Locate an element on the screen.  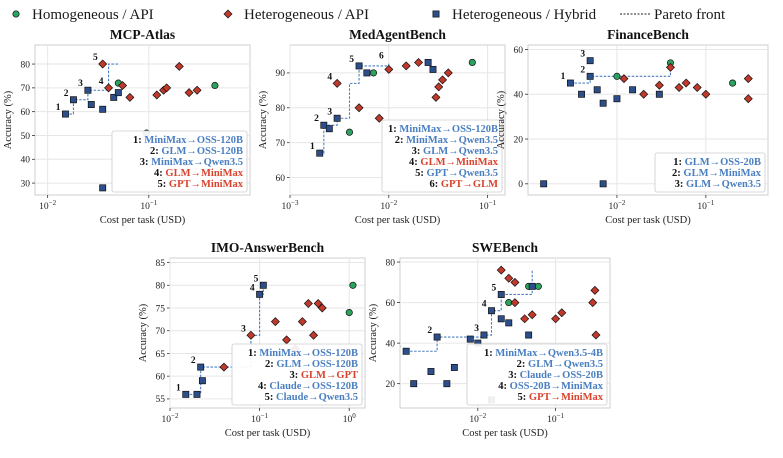
annotation-line: 3: GLM→GPT is located at coordinates (323, 375).